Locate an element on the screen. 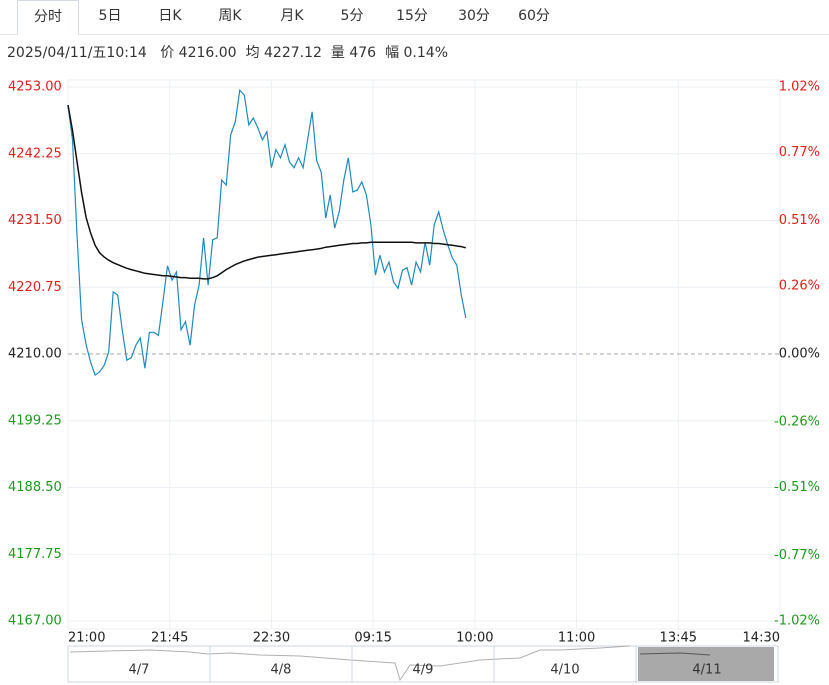 The width and height of the screenshot is (829, 685). y-tick-label: 4253.00 is located at coordinates (35, 87).